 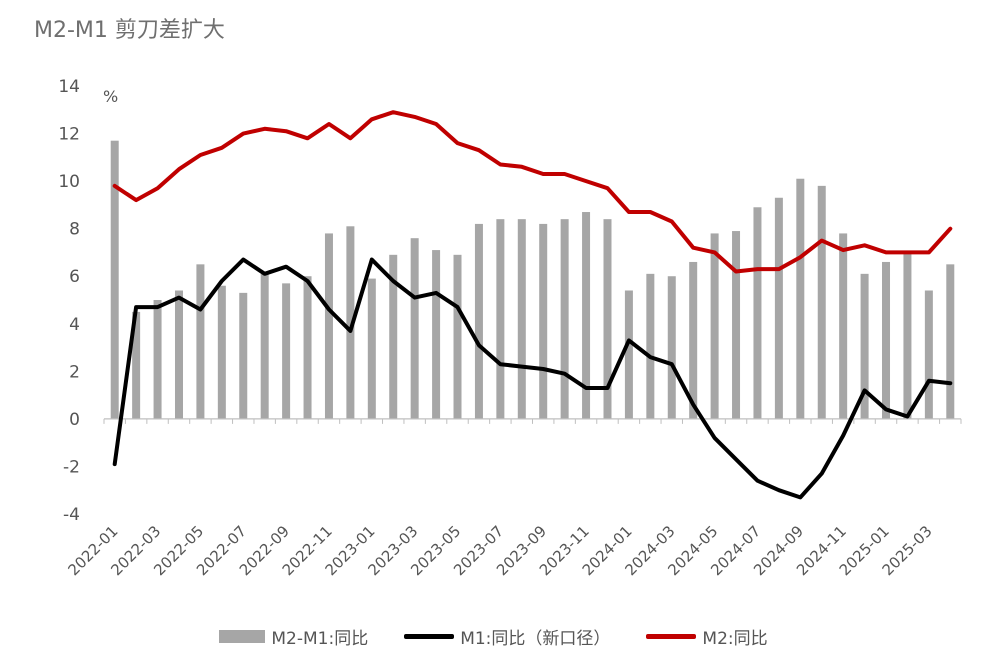 What do you see at coordinates (110, 96) in the screenshot?
I see `y-unit-label: %` at bounding box center [110, 96].